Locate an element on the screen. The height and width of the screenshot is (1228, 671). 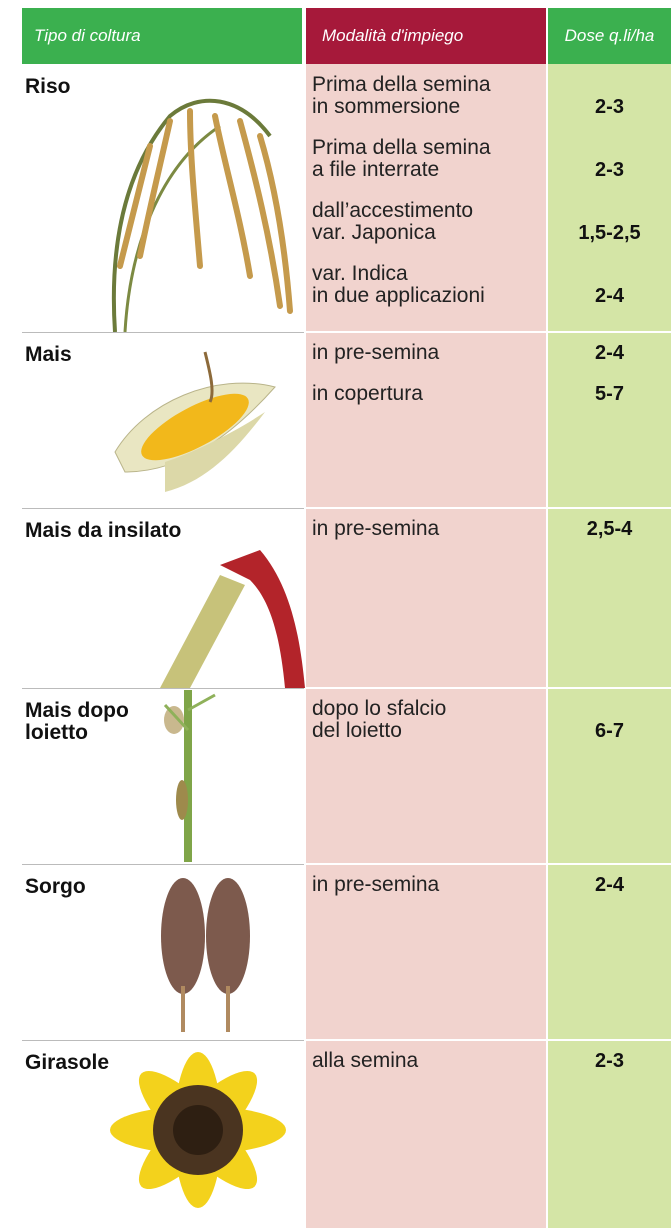
silage-image is located at coordinates (232, 619).